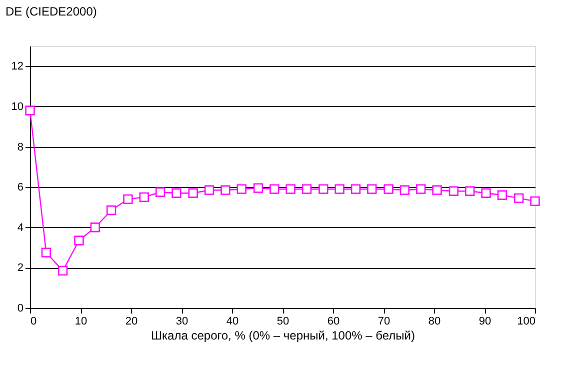  I want to click on x-tick-label: 20, so click(131, 322).